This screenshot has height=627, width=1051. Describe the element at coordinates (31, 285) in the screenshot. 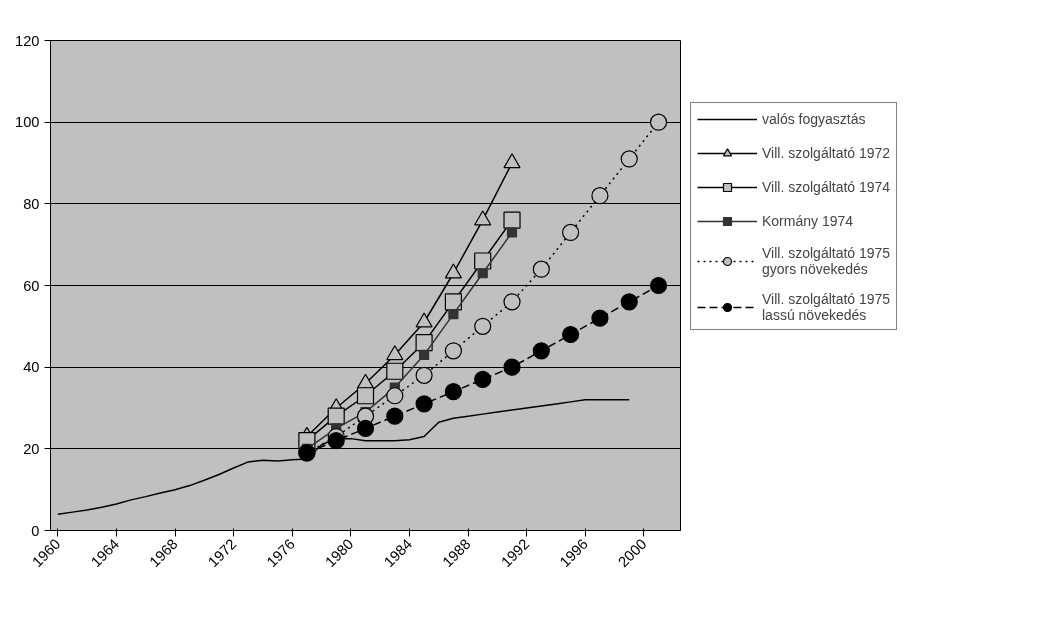

I see `y-tick-label: 60` at that location.